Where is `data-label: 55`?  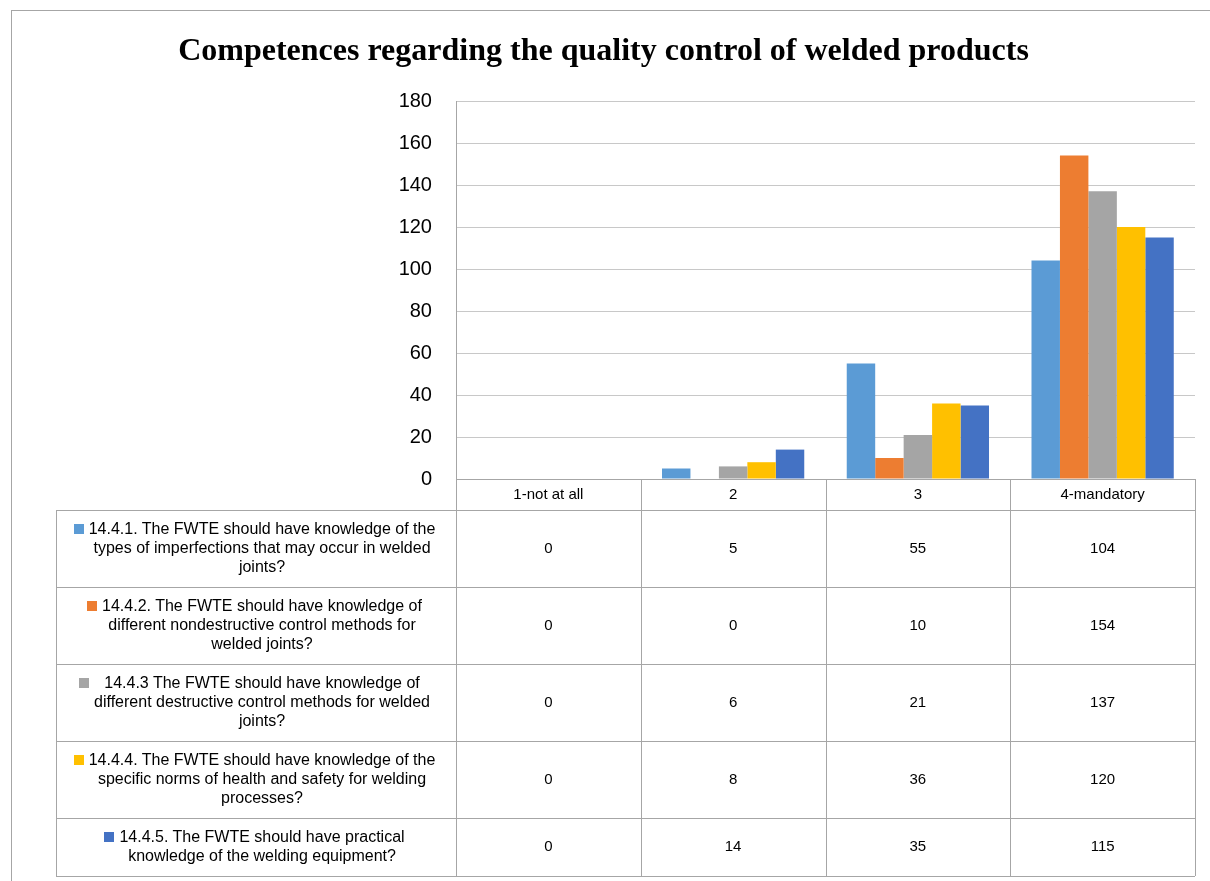
data-label: 55 is located at coordinates (918, 547).